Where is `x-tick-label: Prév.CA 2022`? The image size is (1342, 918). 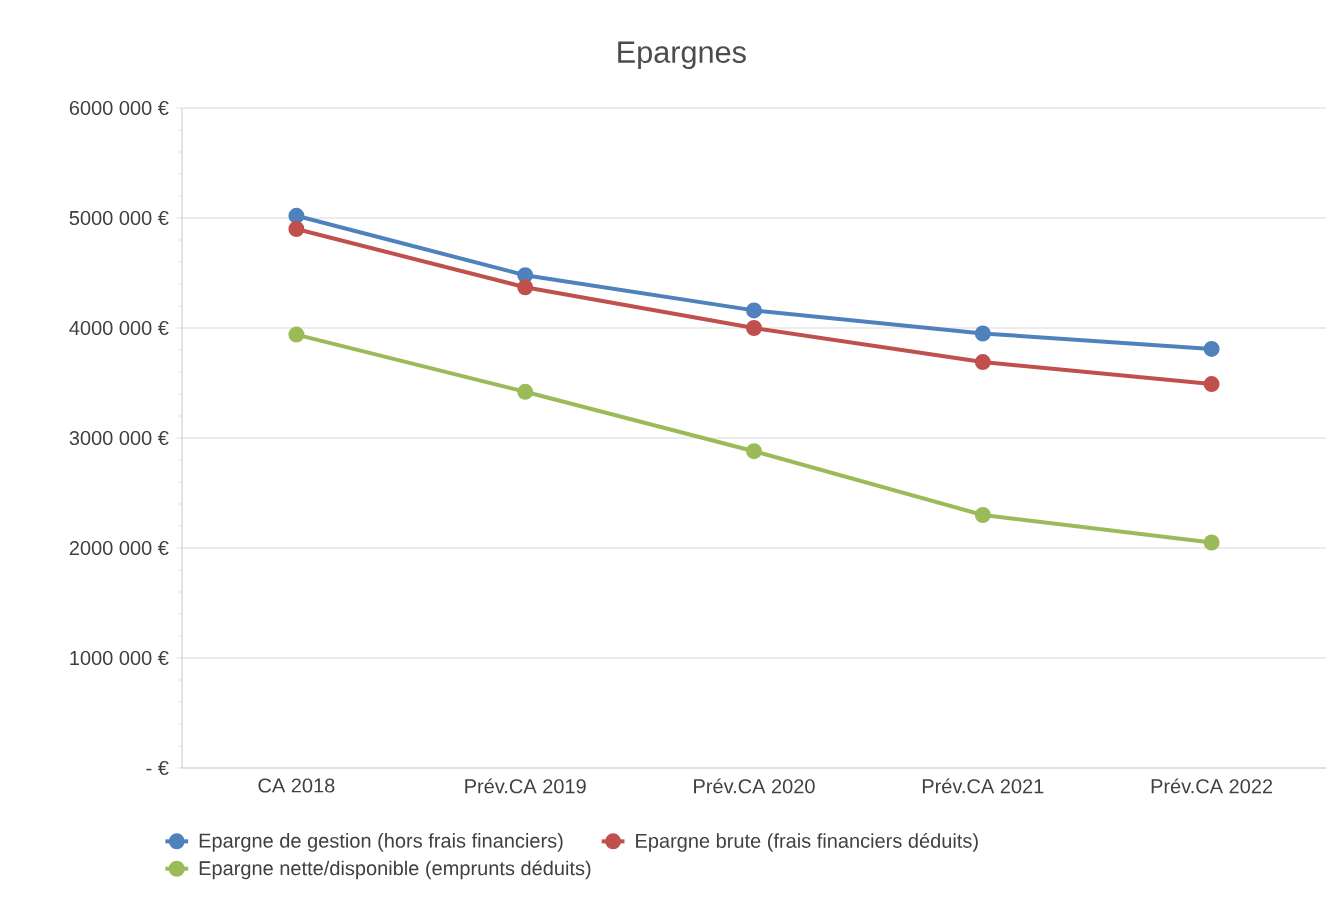 x-tick-label: Prév.CA 2022 is located at coordinates (1212, 786).